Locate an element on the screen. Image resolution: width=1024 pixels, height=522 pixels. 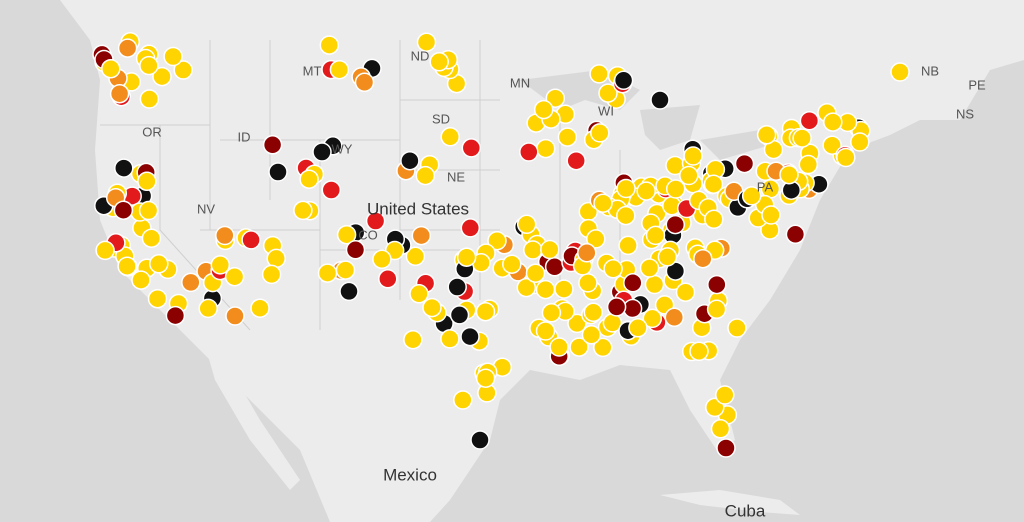
state-label: MT is located at coordinates (312, 70).